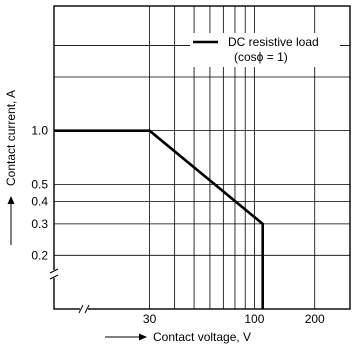  What do you see at coordinates (254, 319) in the screenshot?
I see `x-tick-label: 100` at bounding box center [254, 319].